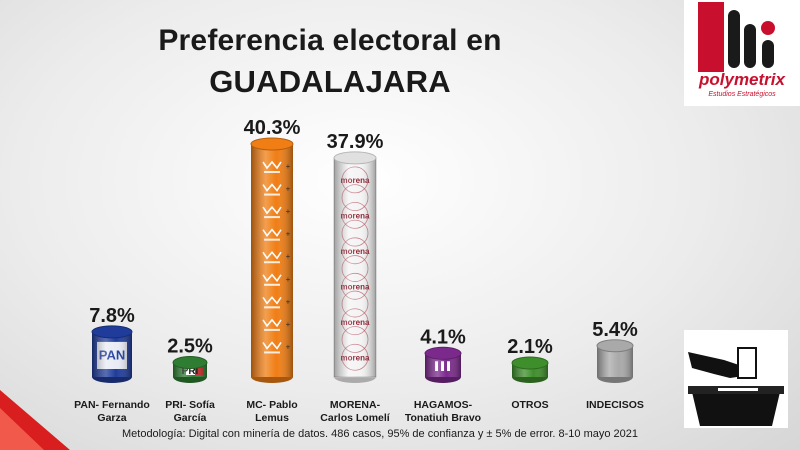  What do you see at coordinates (190, 411) in the screenshot?
I see `category-label: PRI- Sofía García` at bounding box center [190, 411].